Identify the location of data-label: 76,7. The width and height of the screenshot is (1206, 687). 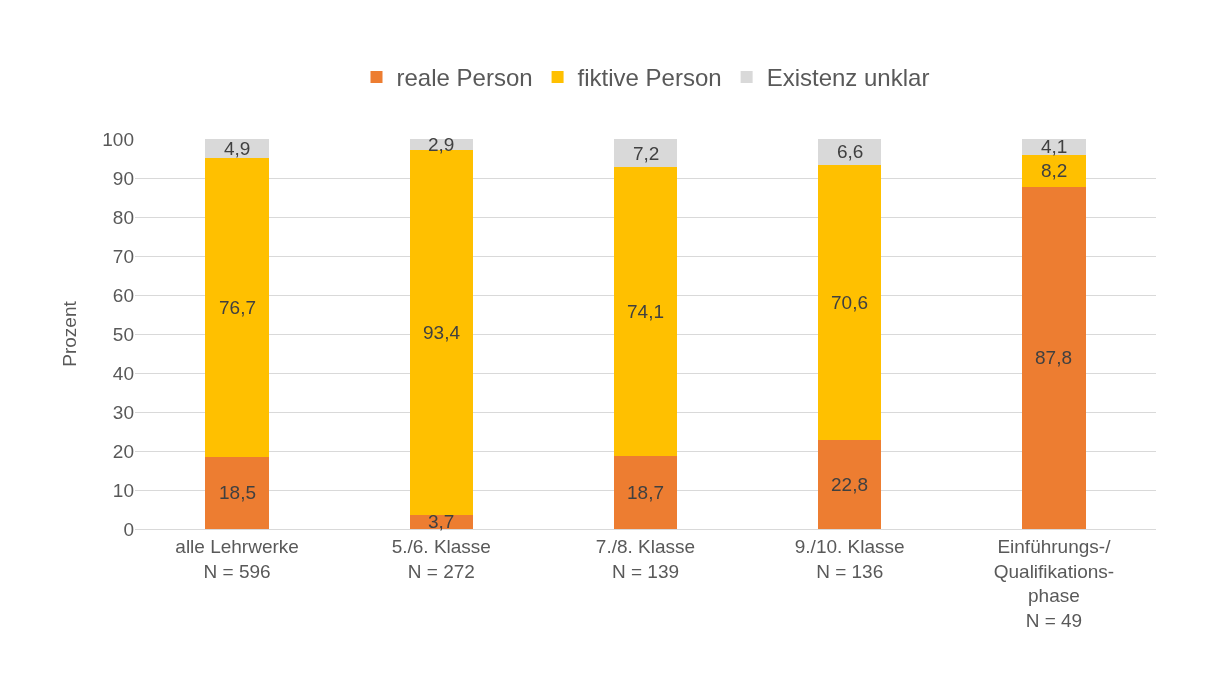
(237, 307).